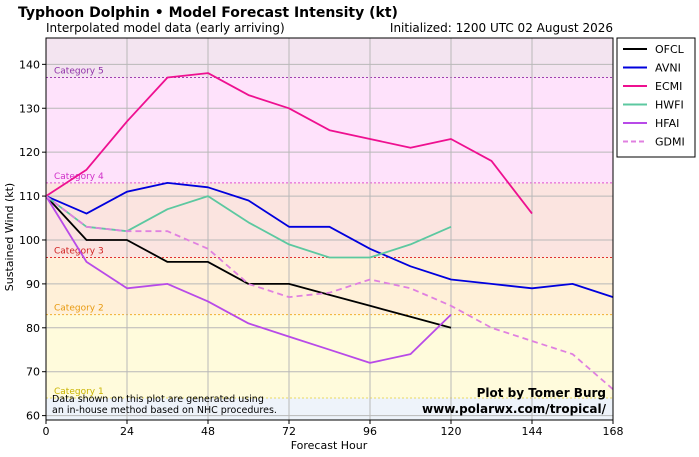  Describe the element at coordinates (669, 105) in the screenshot. I see `legend-label-hwfi: HWFI` at that location.